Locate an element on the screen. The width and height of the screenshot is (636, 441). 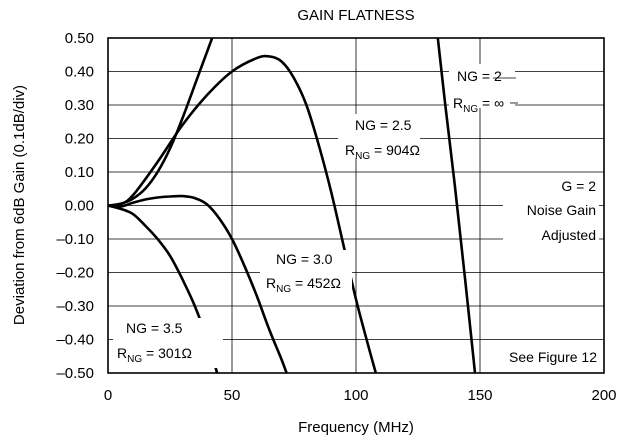
annotation-ng2: NG = 2 RNG = ∞ is located at coordinates (485, 91).